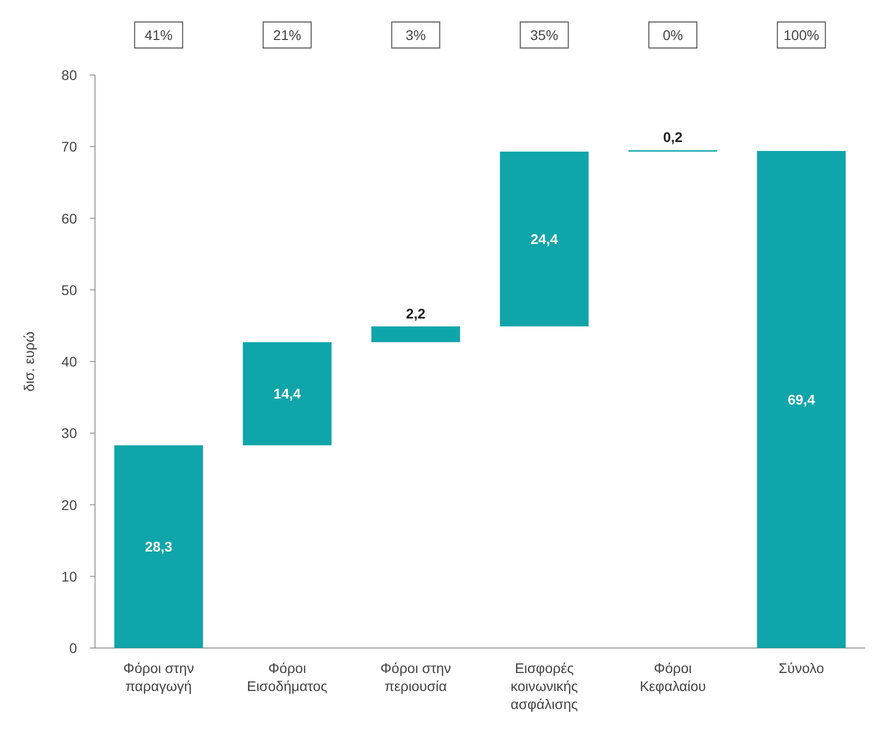  Describe the element at coordinates (69, 75) in the screenshot. I see `y-tick-label: 80` at that location.